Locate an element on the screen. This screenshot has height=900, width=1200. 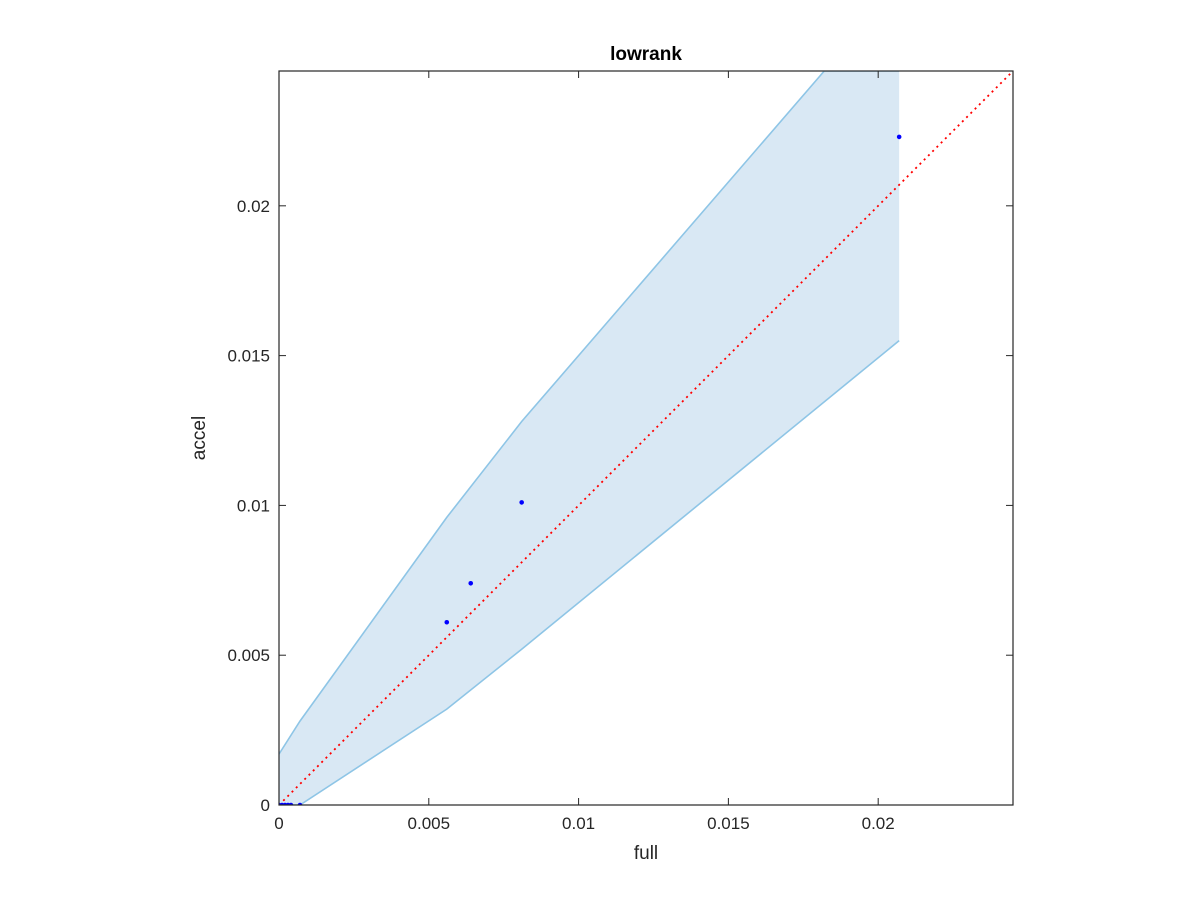
x-tick-label: 0 is located at coordinates (278, 823).